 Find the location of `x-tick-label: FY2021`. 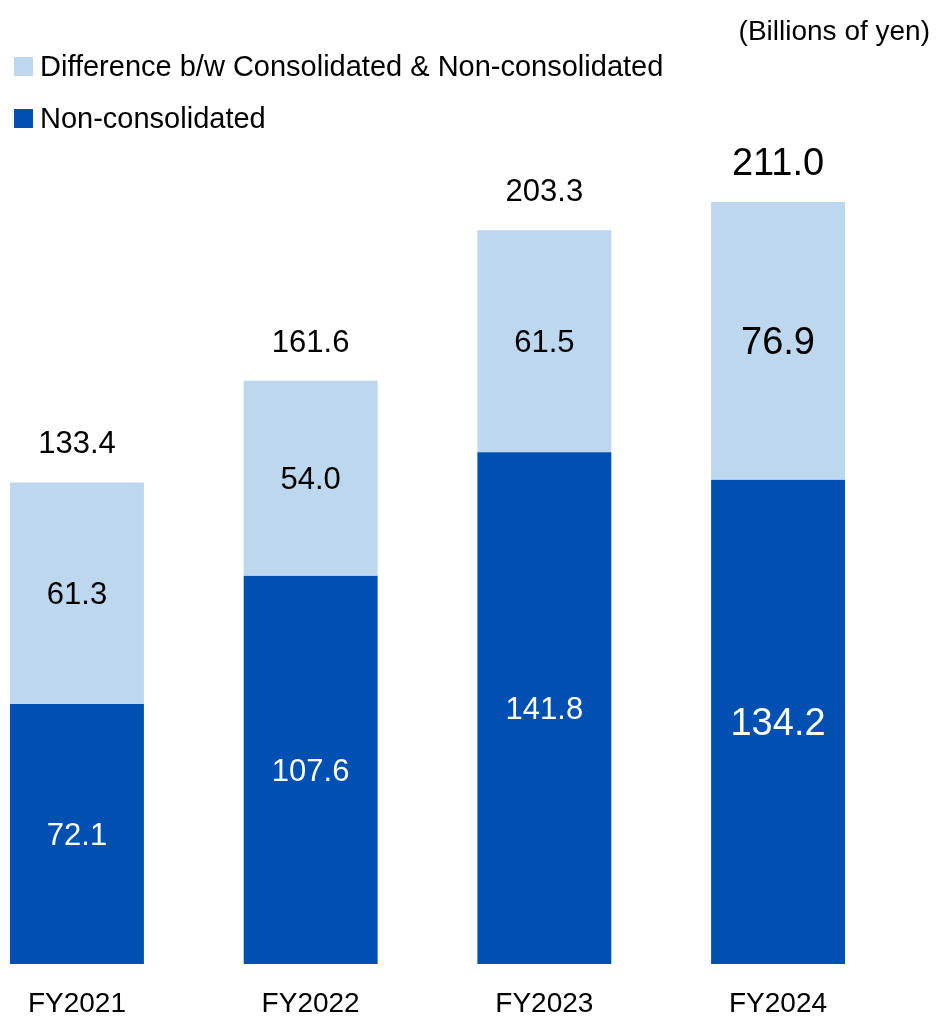

x-tick-label: FY2021 is located at coordinates (76, 1002).